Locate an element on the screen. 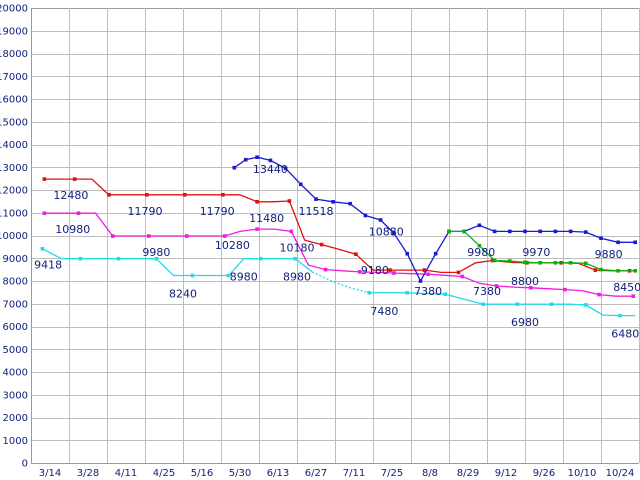 This screenshot has height=480, width=640. y-tick-label: 18000 is located at coordinates (14, 54).